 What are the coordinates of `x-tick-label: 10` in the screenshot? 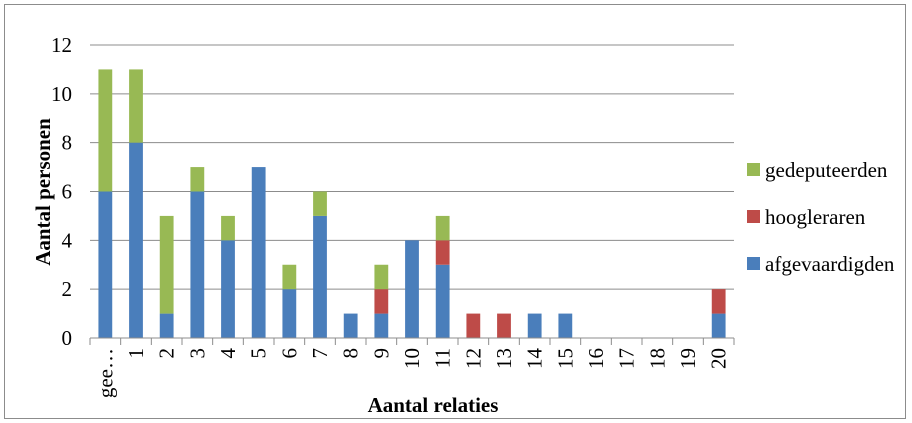 It's located at (412, 358).